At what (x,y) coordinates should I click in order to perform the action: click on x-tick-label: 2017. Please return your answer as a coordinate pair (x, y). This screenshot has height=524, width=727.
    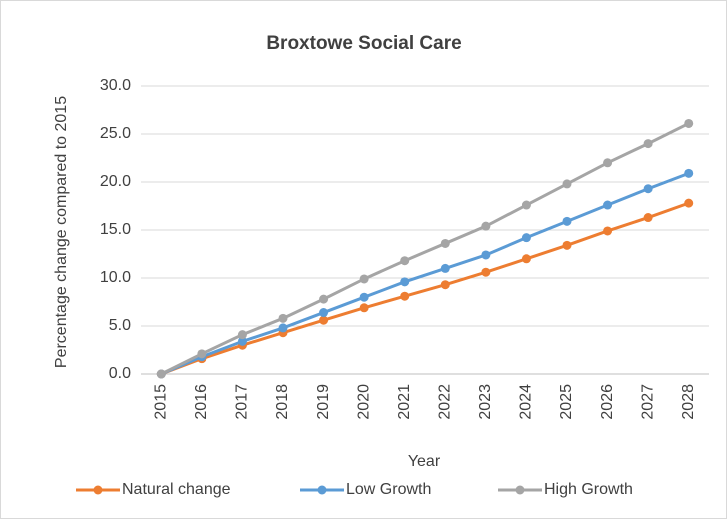
    Looking at the image, I should click on (242, 402).